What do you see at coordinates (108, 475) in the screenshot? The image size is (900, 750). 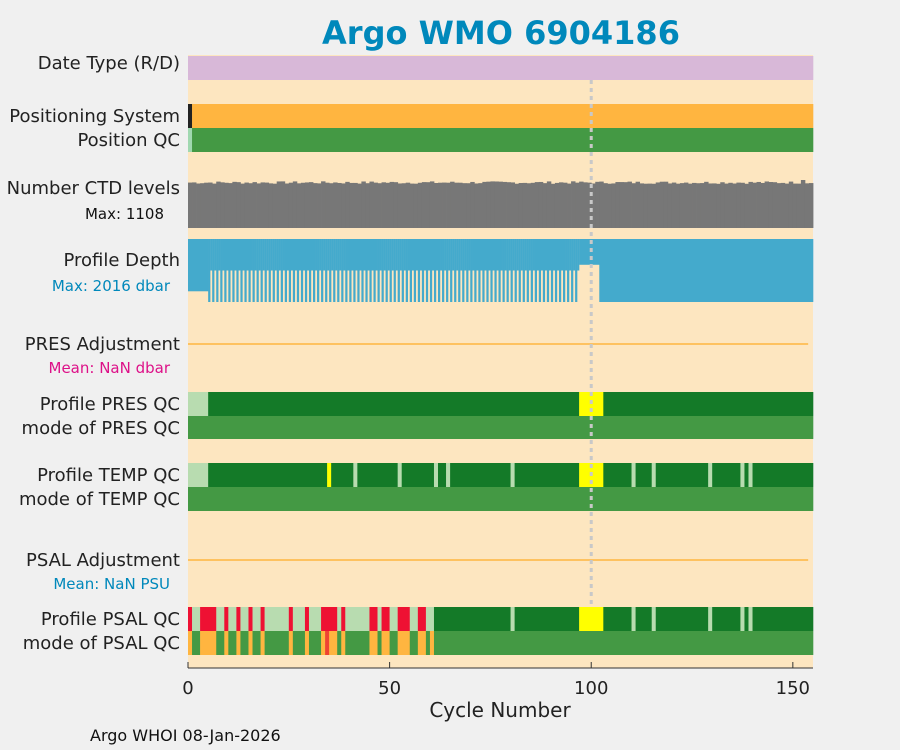 I see `row-label-profile-temp-qc: Profile TEMP QC` at bounding box center [108, 475].